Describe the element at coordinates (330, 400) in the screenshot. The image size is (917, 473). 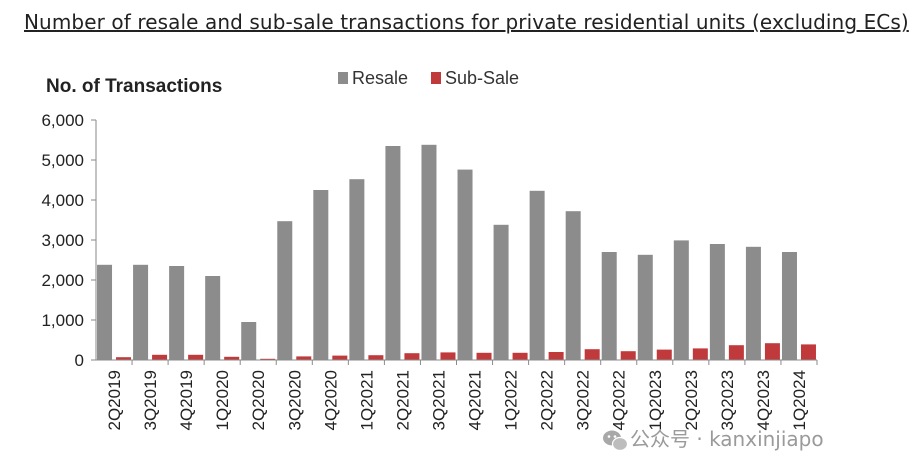
I see `x-tick-label: 4Q2020` at that location.